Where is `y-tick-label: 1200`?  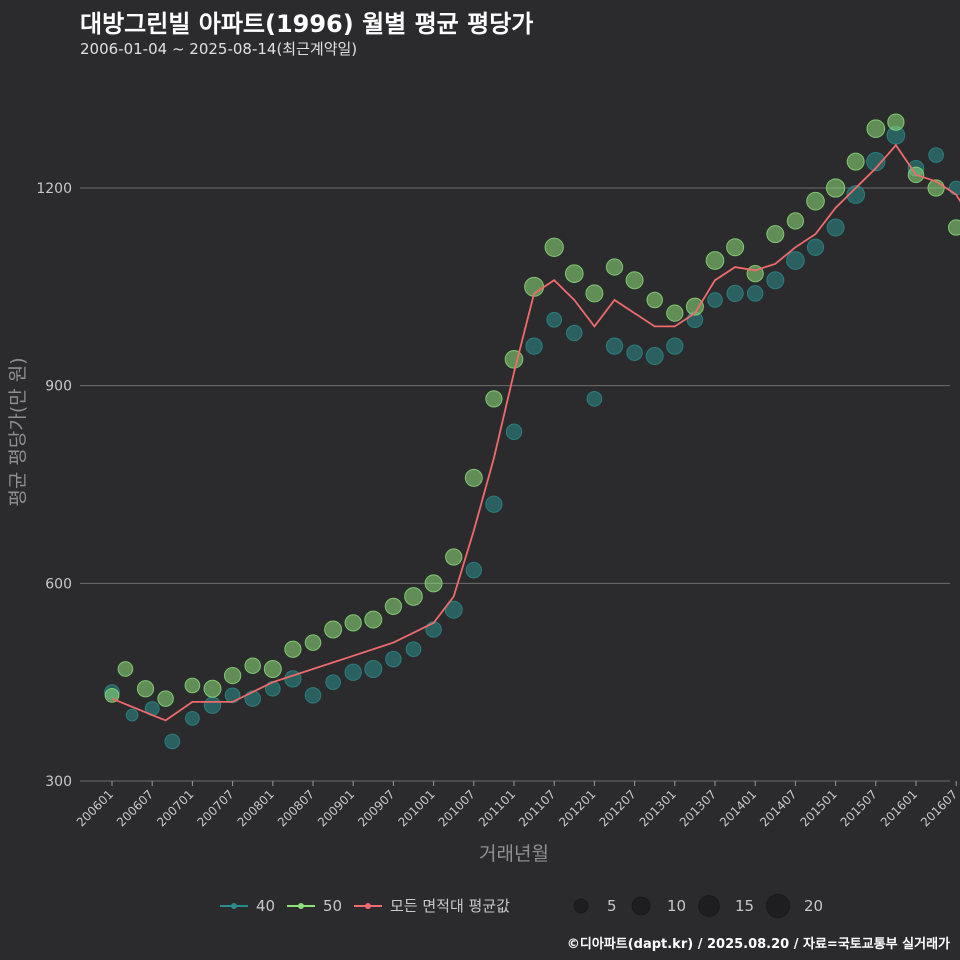 y-tick-label: 1200 is located at coordinates (54, 189).